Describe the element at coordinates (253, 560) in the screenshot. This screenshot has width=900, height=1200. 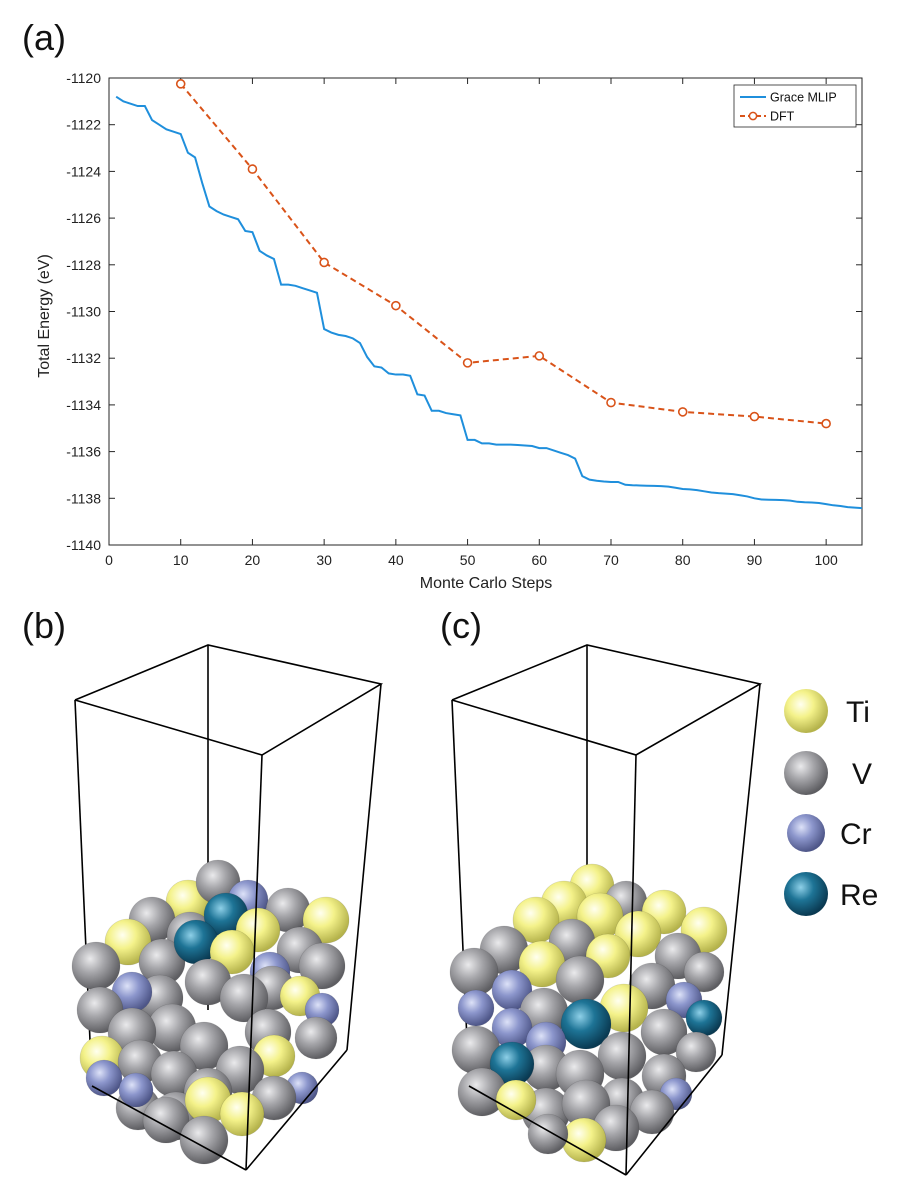
I see `x-tick-label: 20` at that location.